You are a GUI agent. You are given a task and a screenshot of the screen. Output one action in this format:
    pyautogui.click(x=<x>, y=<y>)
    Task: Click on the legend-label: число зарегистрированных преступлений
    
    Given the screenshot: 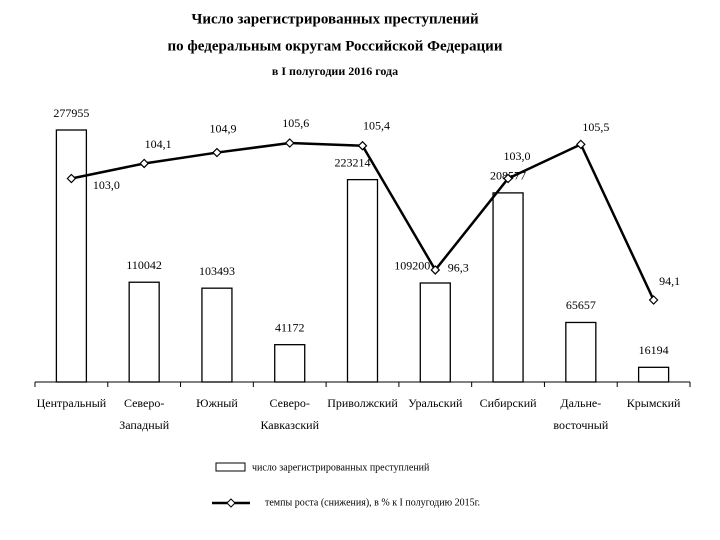 What is the action you would take?
    pyautogui.click(x=341, y=467)
    